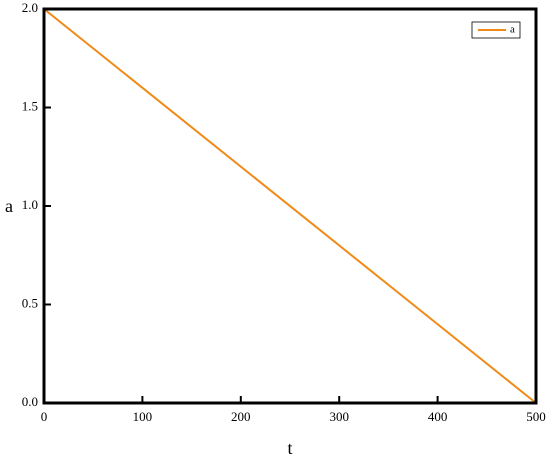 Image resolution: width=550 pixels, height=459 pixels. I want to click on y-tick-label: 1.5, so click(30, 105).